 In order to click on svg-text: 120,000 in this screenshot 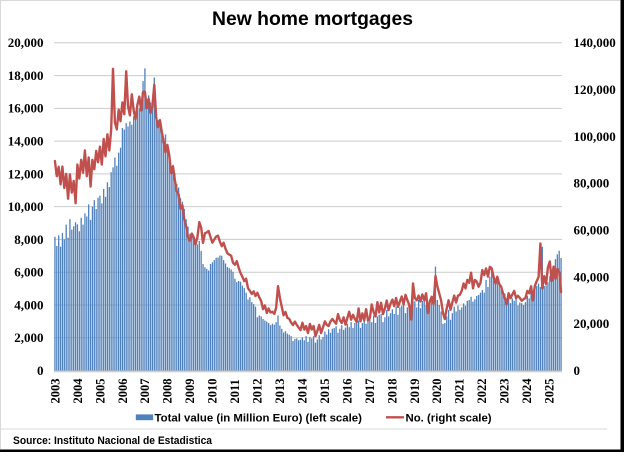, I will do `click(595, 89)`.